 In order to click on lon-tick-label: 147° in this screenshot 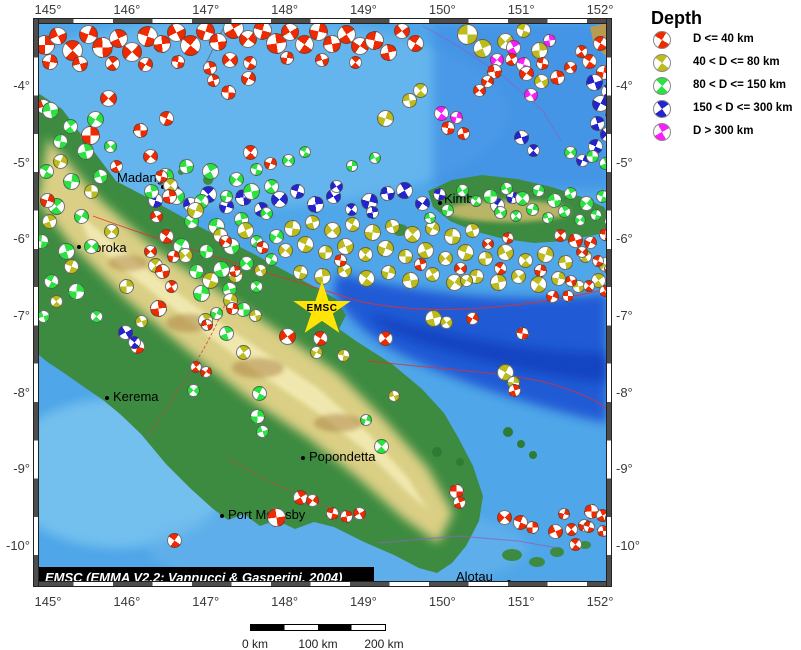, I will do `click(206, 601)`.